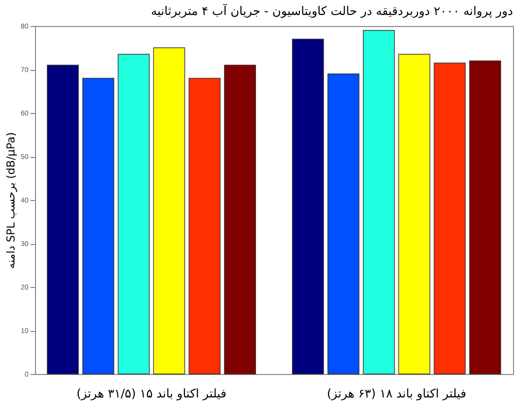 This screenshot has width=518, height=404. What do you see at coordinates (151, 393) in the screenshot?
I see `x-tick-label: فیلتر اکتاو باند ۱۵ (۳۱/۵ هرتز)` at bounding box center [151, 393].